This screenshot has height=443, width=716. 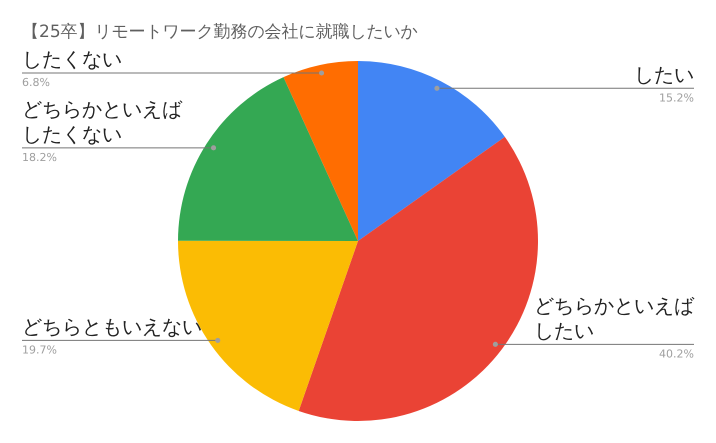 I want to click on data-label: 40.2%, so click(x=676, y=353).